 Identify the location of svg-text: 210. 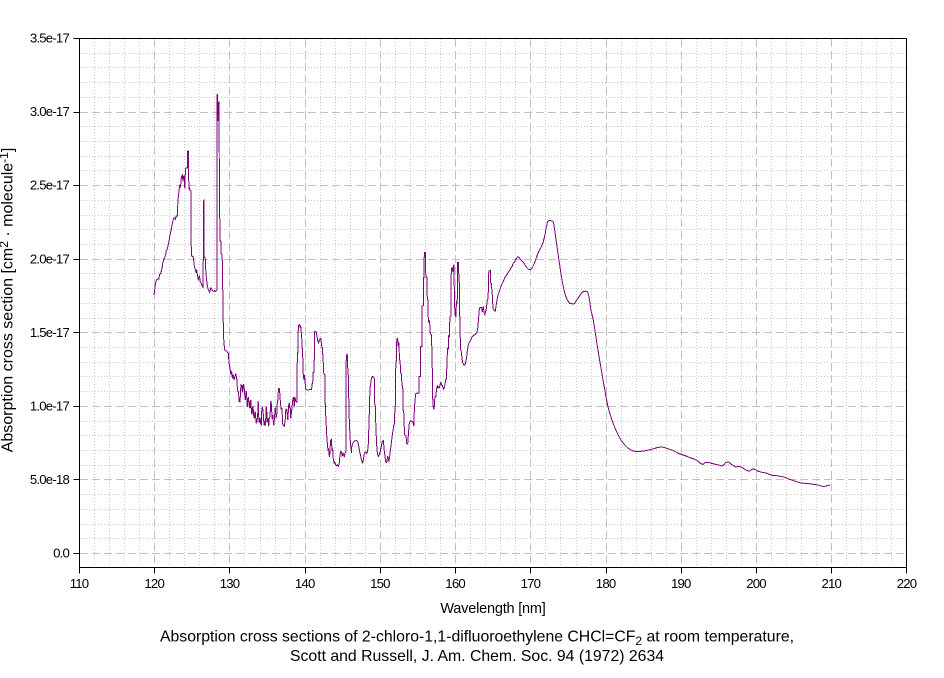
(831, 583).